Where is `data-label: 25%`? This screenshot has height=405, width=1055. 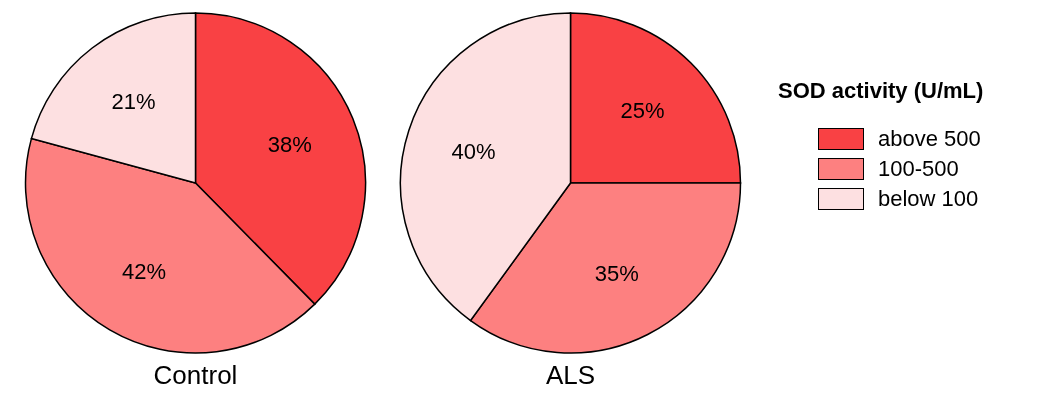 data-label: 25% is located at coordinates (642, 111).